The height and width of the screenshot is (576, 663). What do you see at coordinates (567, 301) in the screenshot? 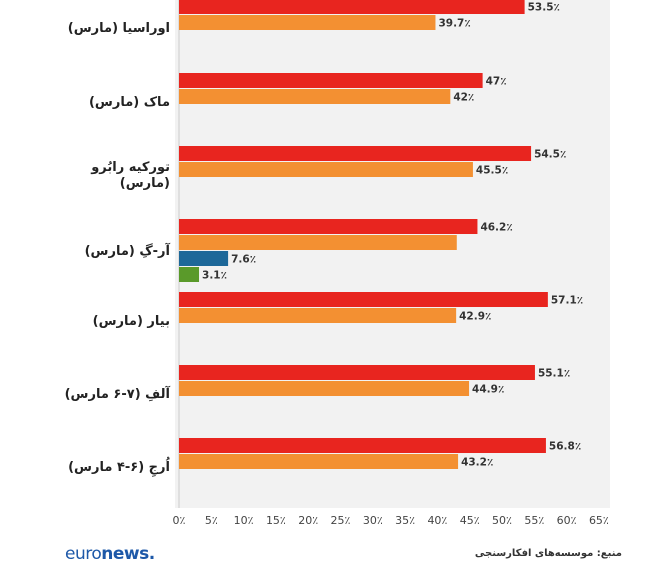
I see `bar-value-label: 57.1٪` at bounding box center [567, 301].